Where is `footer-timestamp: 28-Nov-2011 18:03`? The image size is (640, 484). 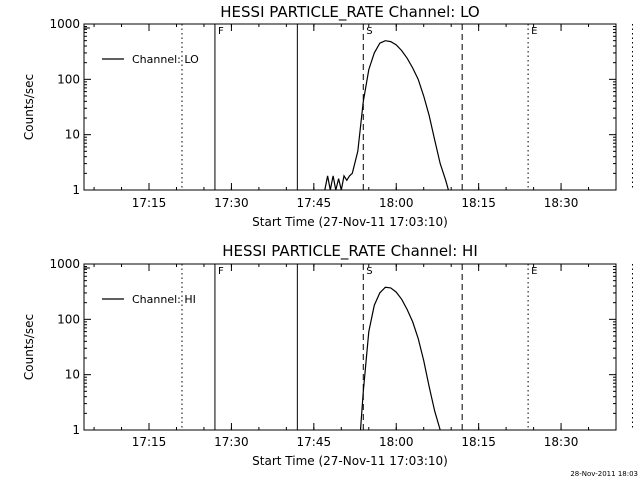 footer-timestamp: 28-Nov-2011 18:03 is located at coordinates (604, 474).